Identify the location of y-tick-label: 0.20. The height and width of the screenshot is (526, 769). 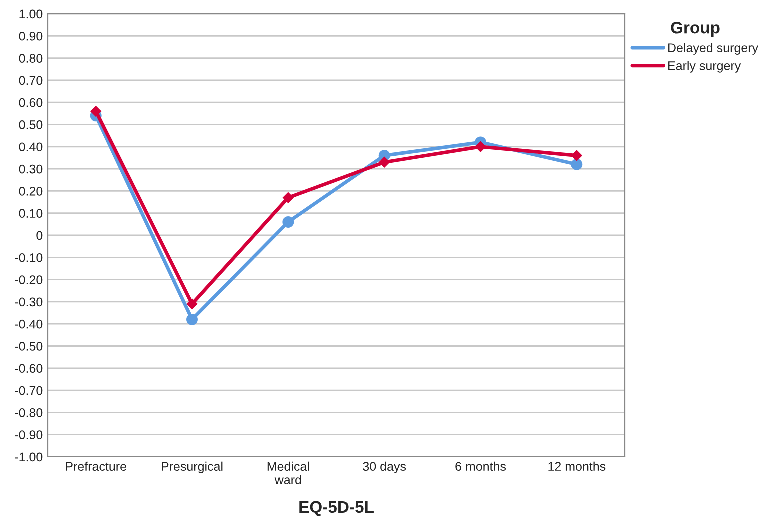
(31, 191).